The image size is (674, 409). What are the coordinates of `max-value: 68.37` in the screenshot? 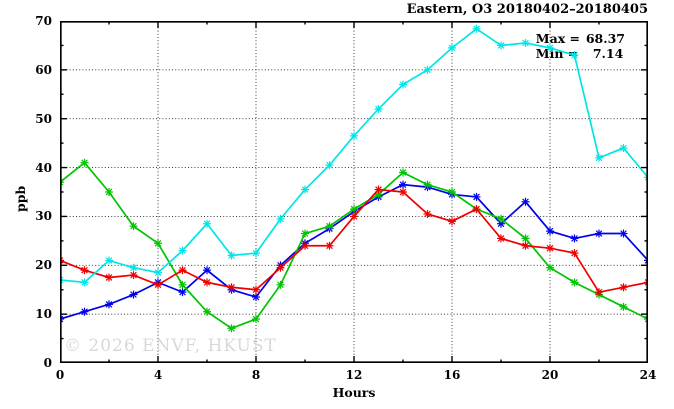 It's located at (605, 38).